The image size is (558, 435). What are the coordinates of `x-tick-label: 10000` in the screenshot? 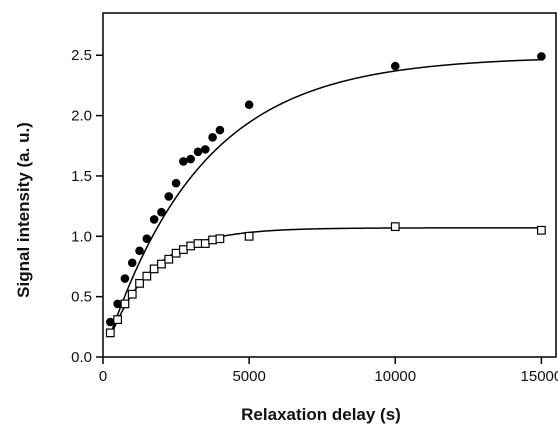 It's located at (395, 376).